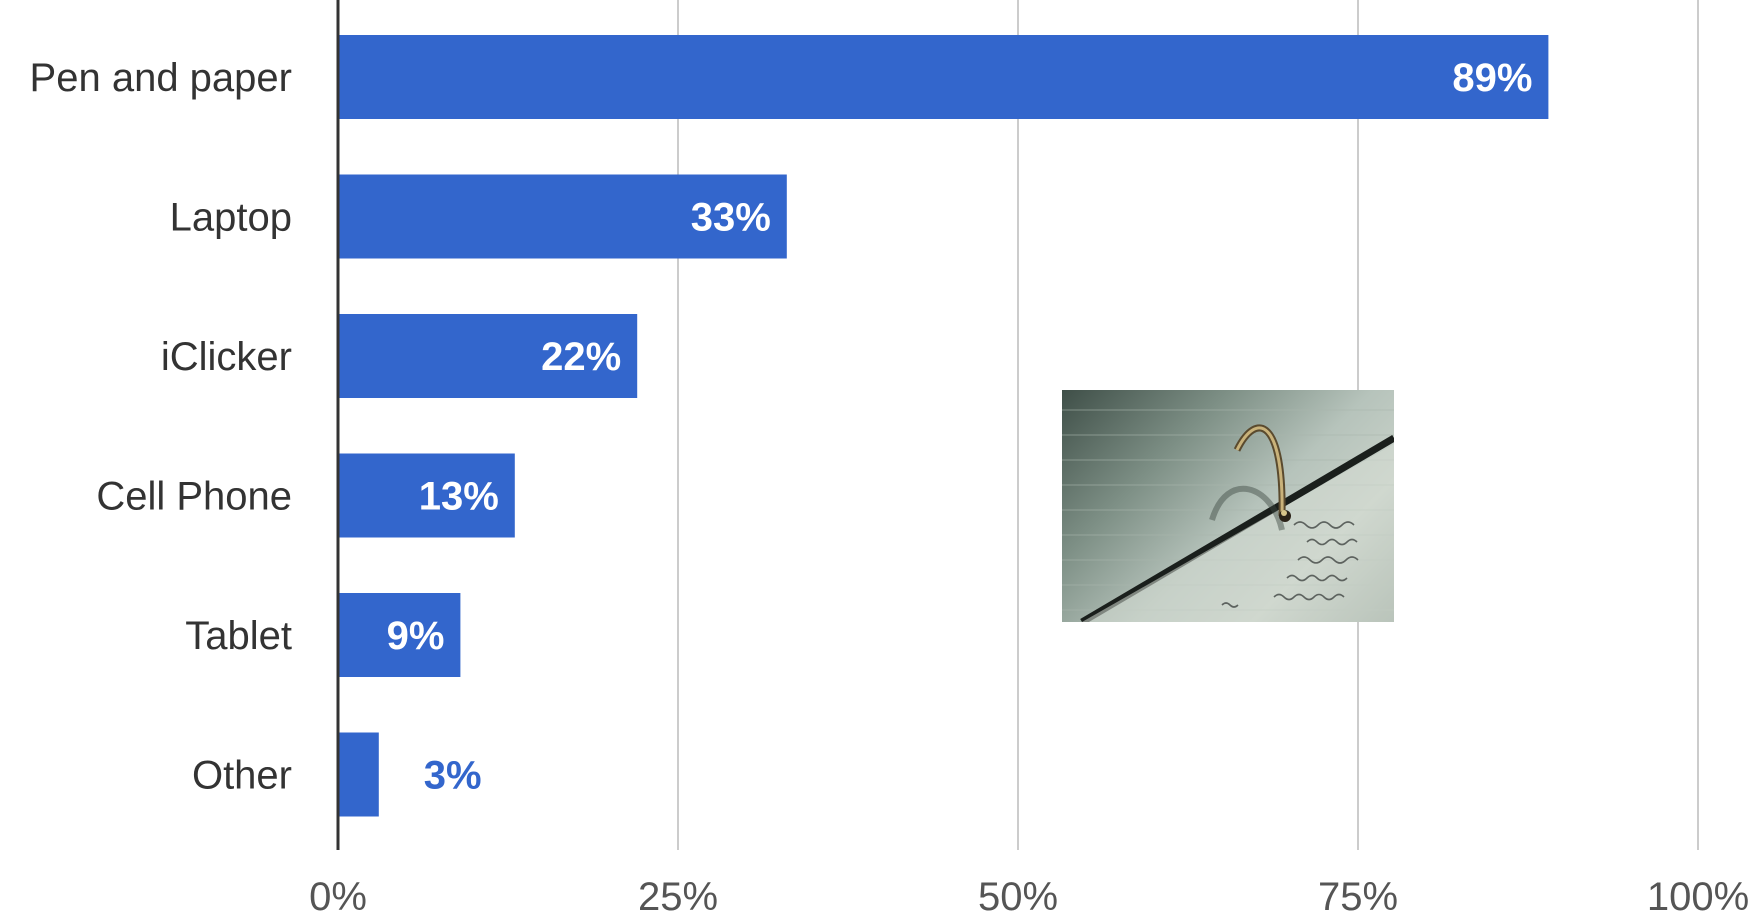 This screenshot has height=918, width=1755. What do you see at coordinates (488, 356) in the screenshot?
I see `bar-iclicker` at bounding box center [488, 356].